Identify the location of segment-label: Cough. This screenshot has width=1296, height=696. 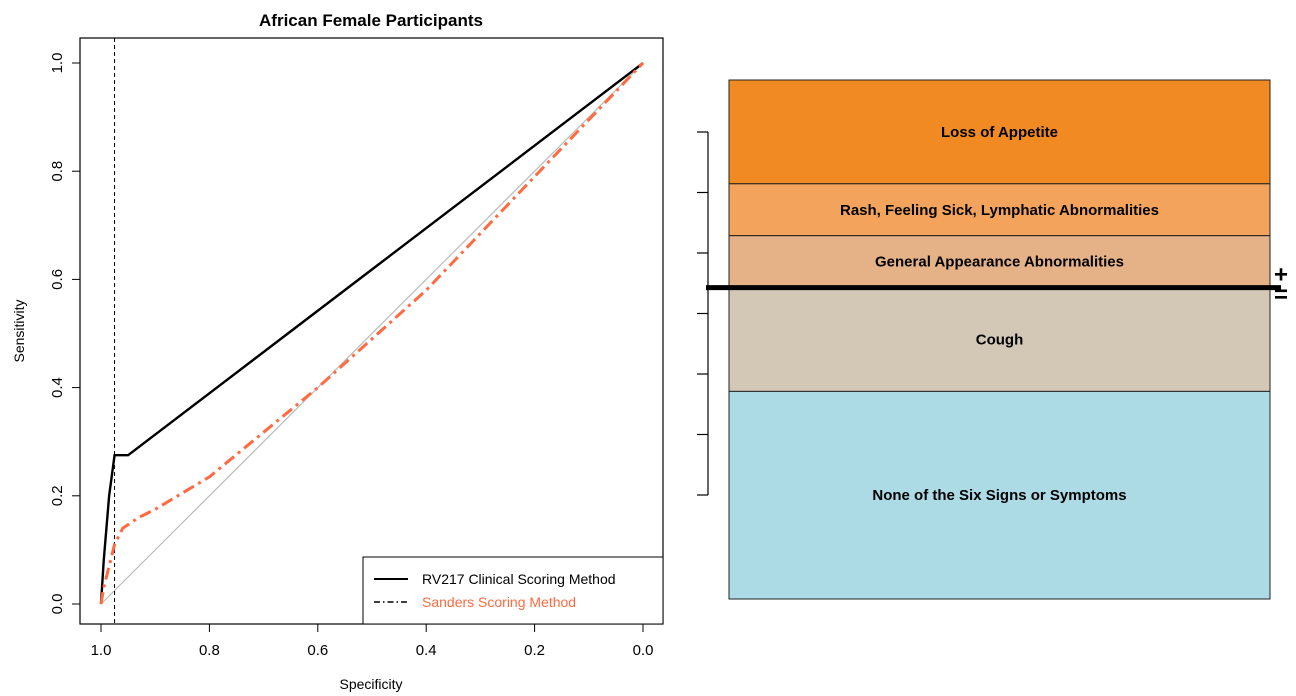
(999, 340).